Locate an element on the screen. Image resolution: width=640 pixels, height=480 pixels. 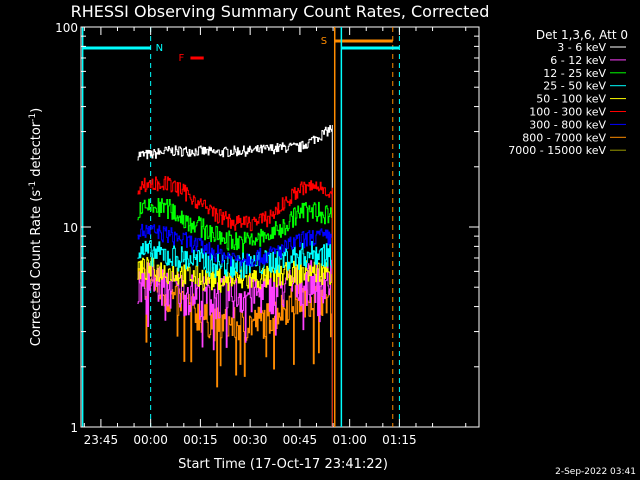
y-axis-label: Corrected Count Rate (s-1 detector-1) is located at coordinates (36, 227).